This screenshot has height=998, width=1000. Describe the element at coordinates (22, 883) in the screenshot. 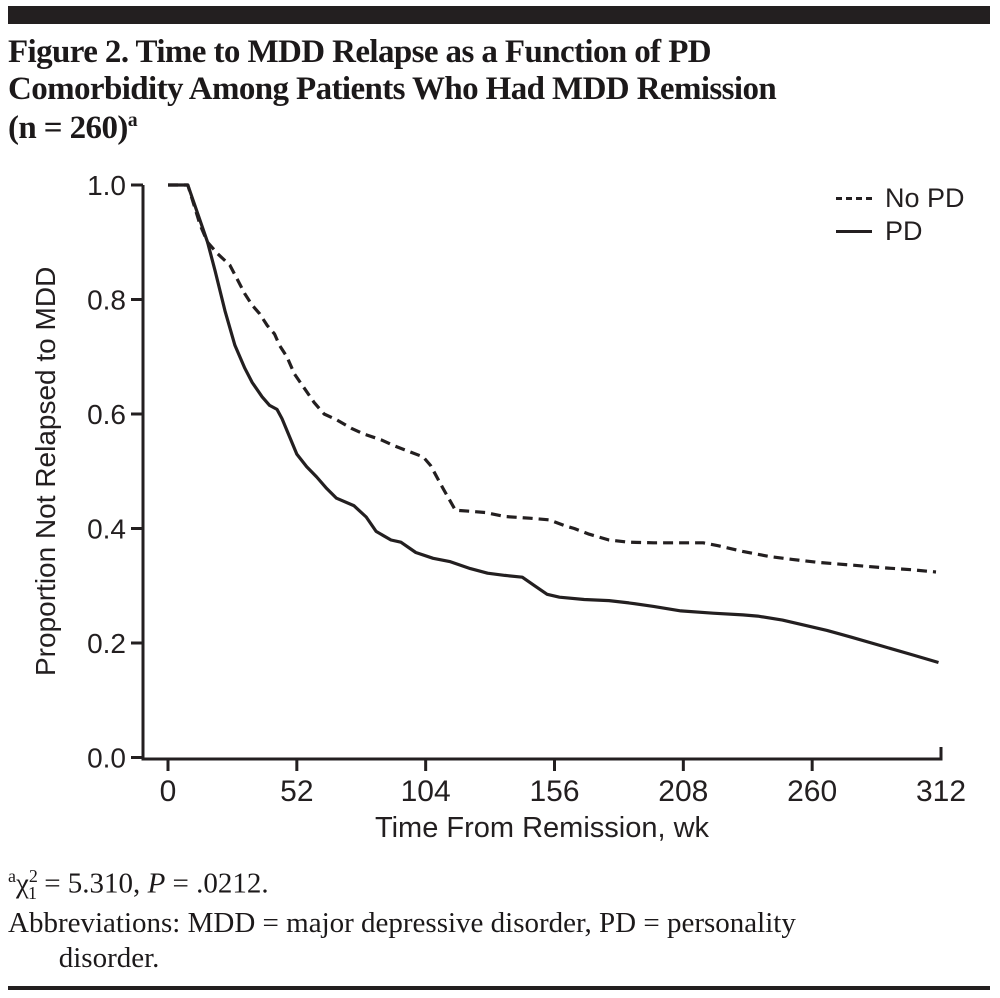

I see `chi-symbol: χ` at that location.